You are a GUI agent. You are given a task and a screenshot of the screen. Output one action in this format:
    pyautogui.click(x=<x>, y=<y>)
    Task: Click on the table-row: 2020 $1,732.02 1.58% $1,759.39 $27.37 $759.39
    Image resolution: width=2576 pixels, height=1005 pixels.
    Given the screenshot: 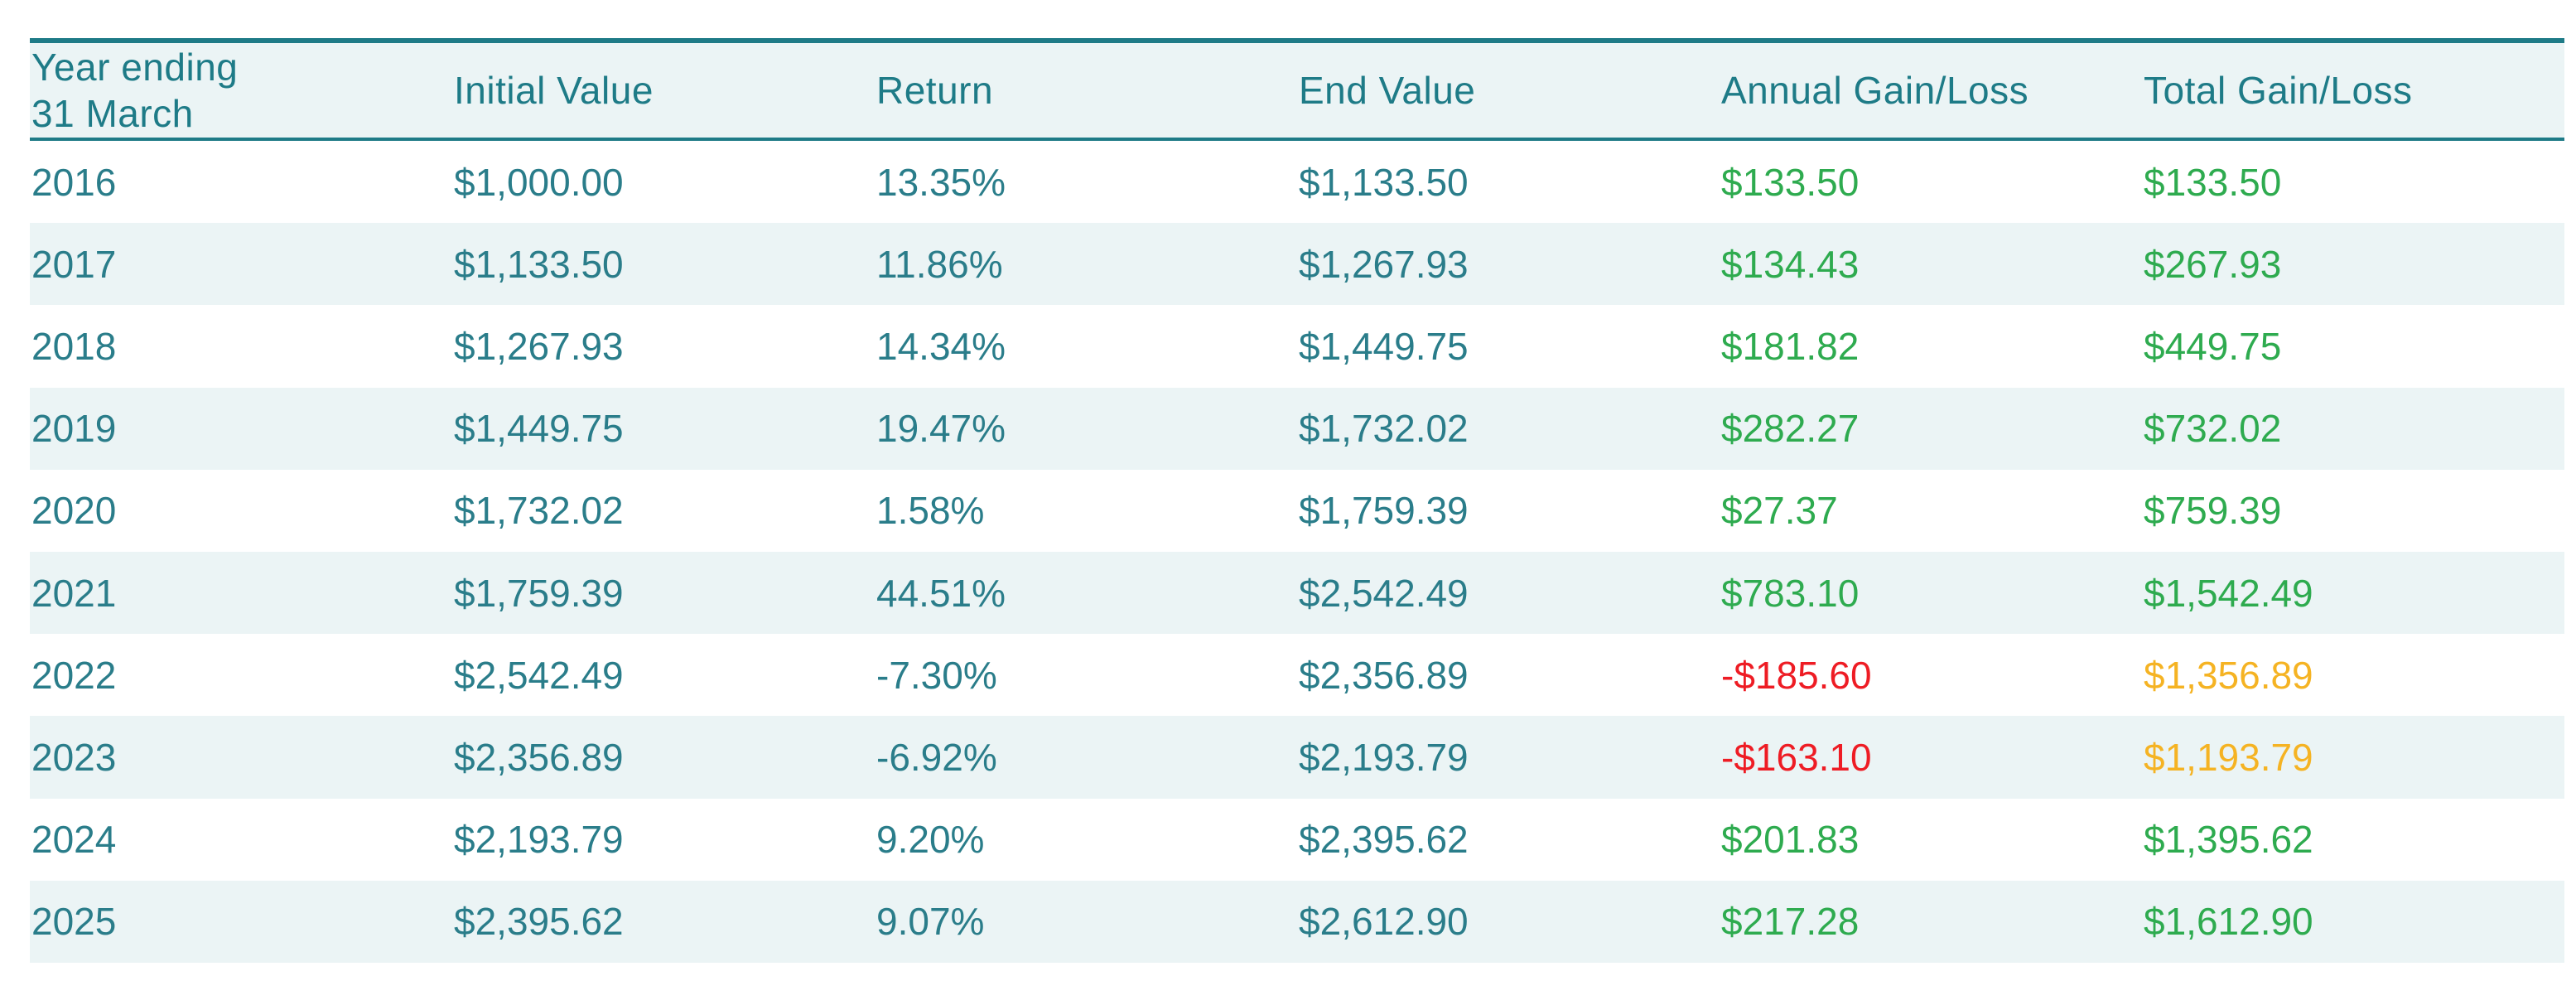 What is the action you would take?
    pyautogui.click(x=1297, y=511)
    